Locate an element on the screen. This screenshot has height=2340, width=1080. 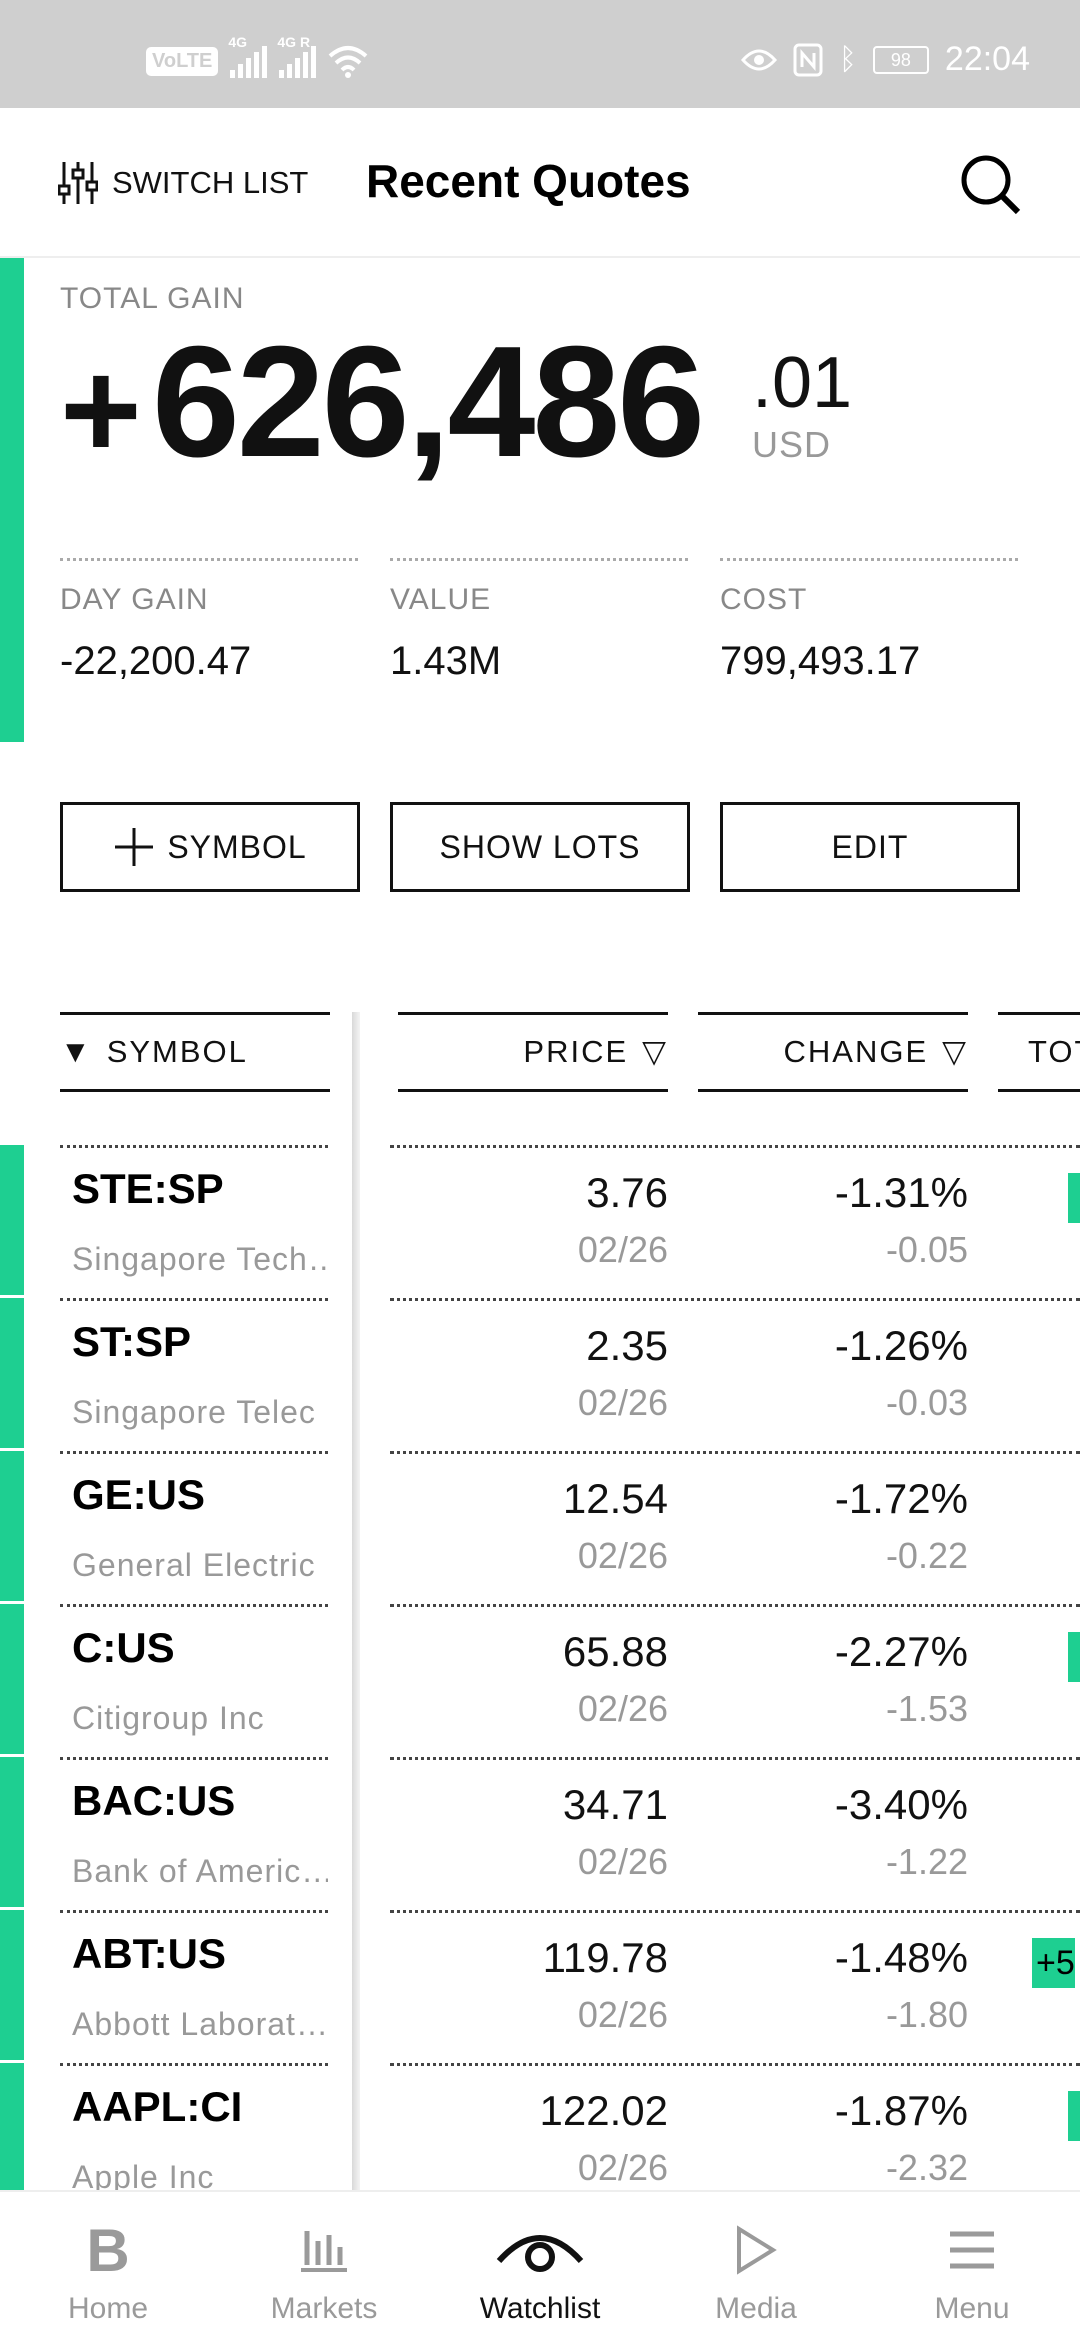
cost-value: 799,493.17 is located at coordinates (820, 661).